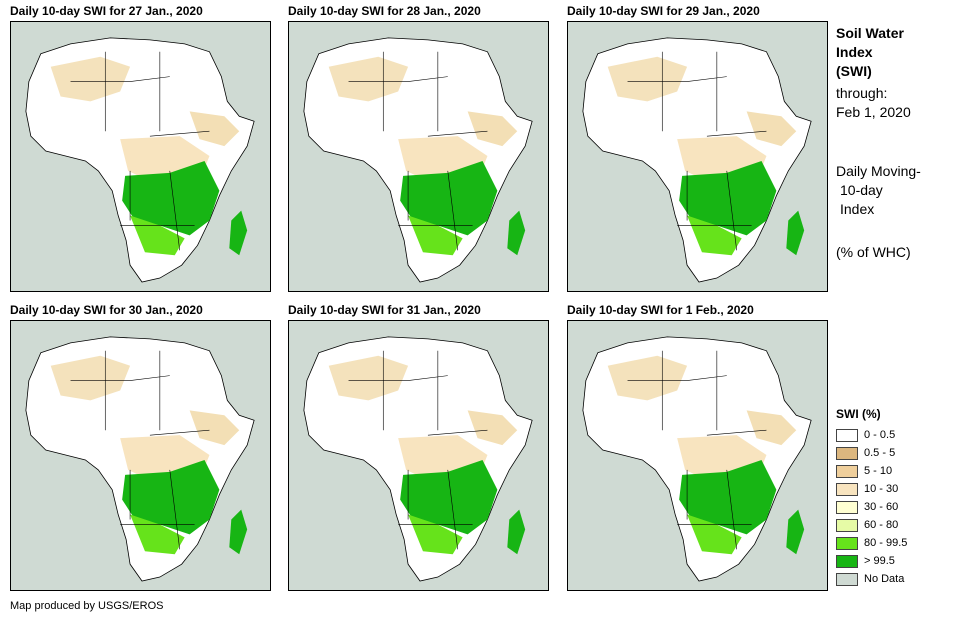 The image size is (967, 626). What do you see at coordinates (873, 112) in the screenshot?
I see `through-date: Feb 1, 2020` at bounding box center [873, 112].